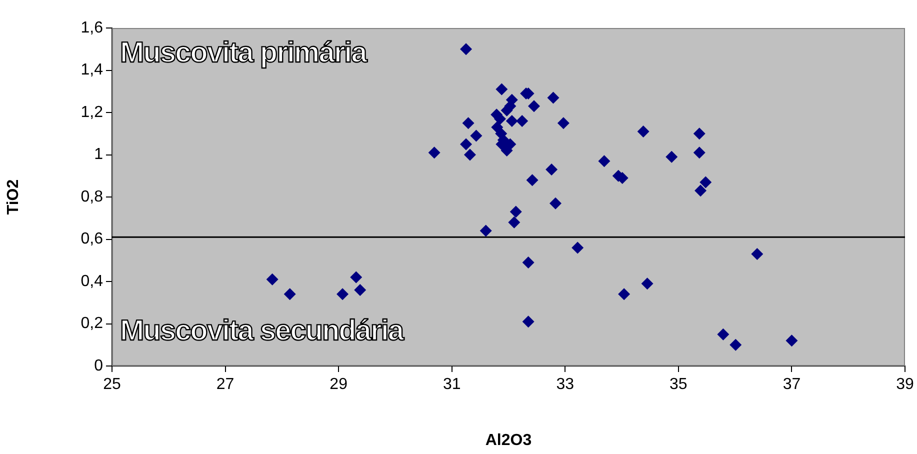  What do you see at coordinates (92, 27) in the screenshot?
I see `y-tick-label: 1,6` at bounding box center [92, 27].